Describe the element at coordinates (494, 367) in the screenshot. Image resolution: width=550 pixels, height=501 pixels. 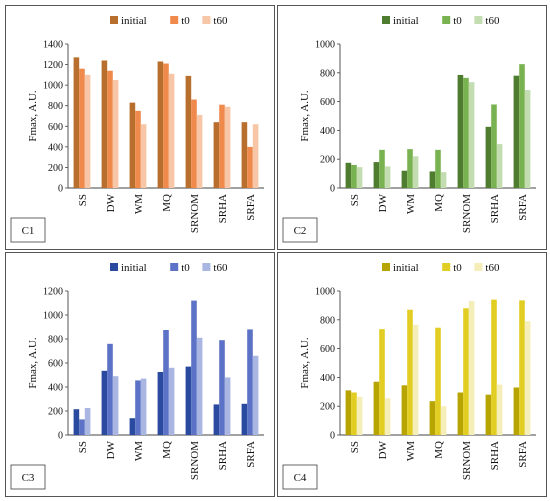
I see `bar-c4-srha-t0` at that location.